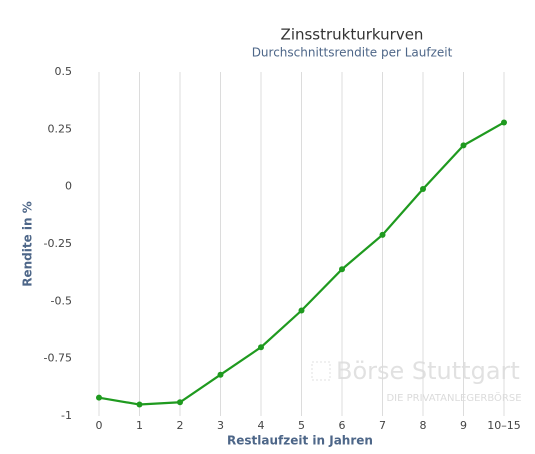 This screenshot has height=454, width=535. I want to click on watermark-tagline: DIE PRIVATANLEGERBÖRSE, so click(453, 397).